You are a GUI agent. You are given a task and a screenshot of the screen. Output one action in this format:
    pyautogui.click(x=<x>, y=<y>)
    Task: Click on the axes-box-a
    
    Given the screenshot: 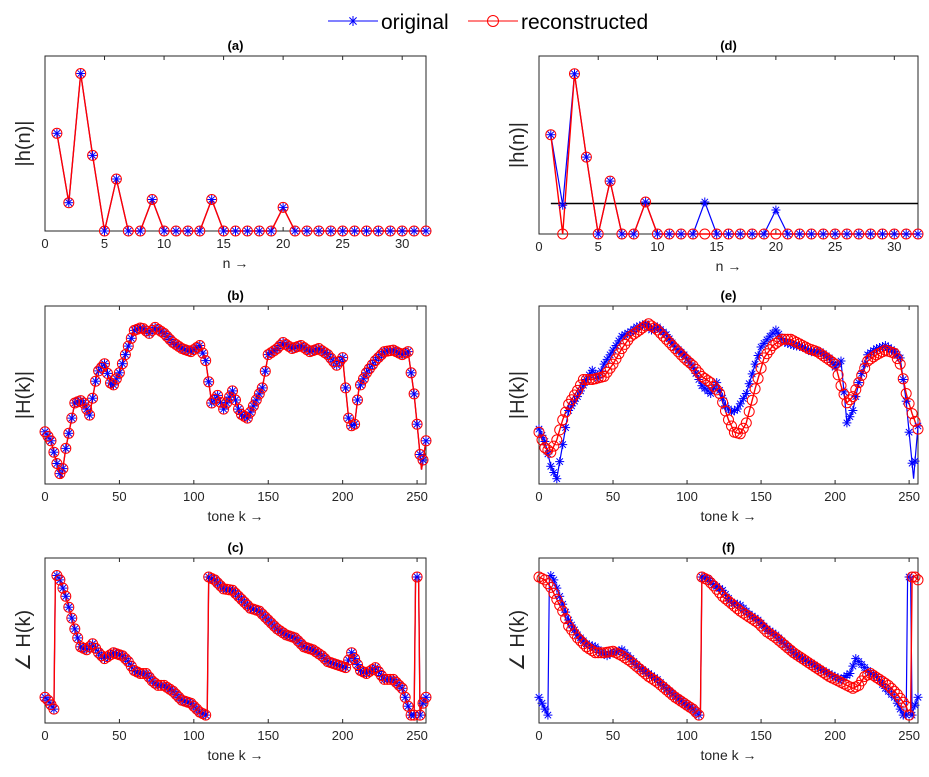 What is the action you would take?
    pyautogui.click(x=235, y=143)
    